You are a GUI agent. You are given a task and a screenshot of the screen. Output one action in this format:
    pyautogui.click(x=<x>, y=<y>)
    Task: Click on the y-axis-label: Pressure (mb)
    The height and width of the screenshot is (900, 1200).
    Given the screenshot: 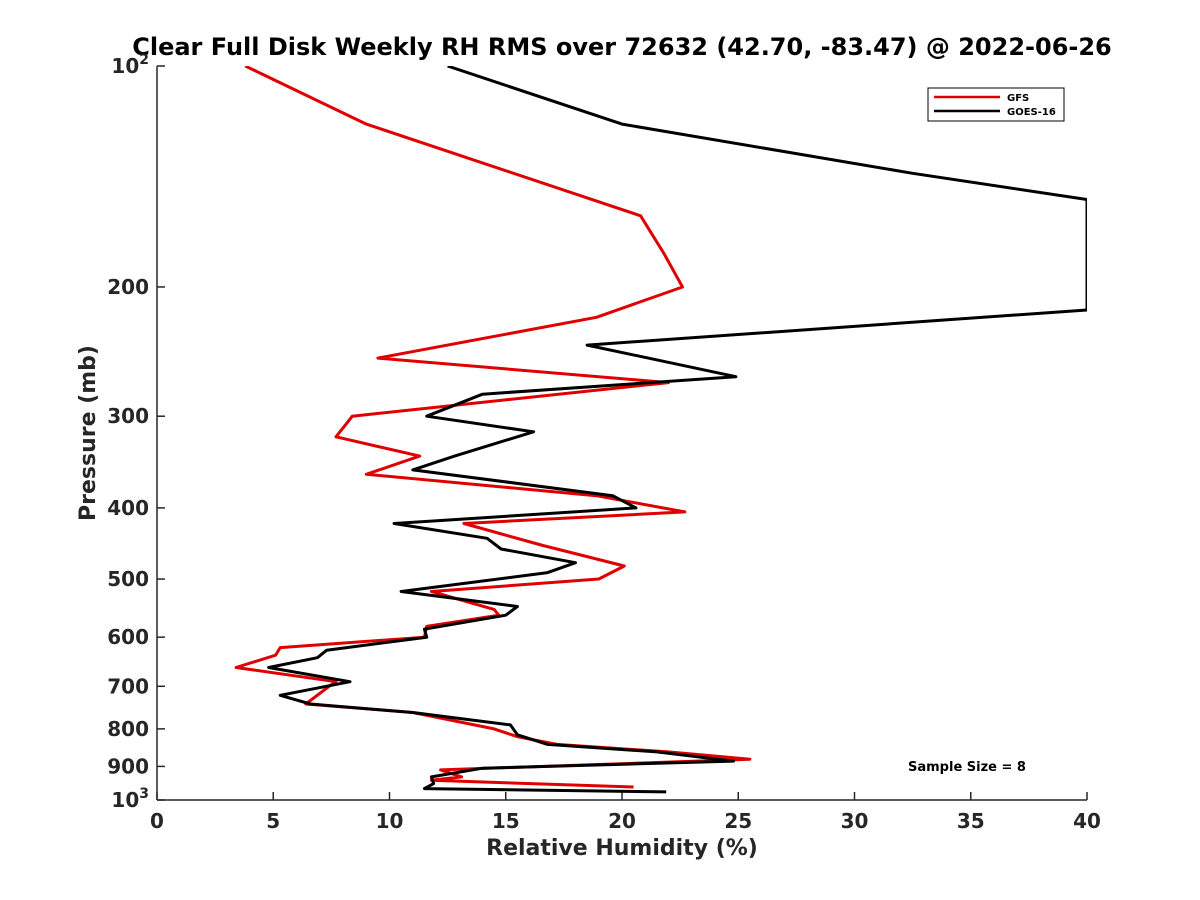 What is the action you would take?
    pyautogui.click(x=88, y=433)
    